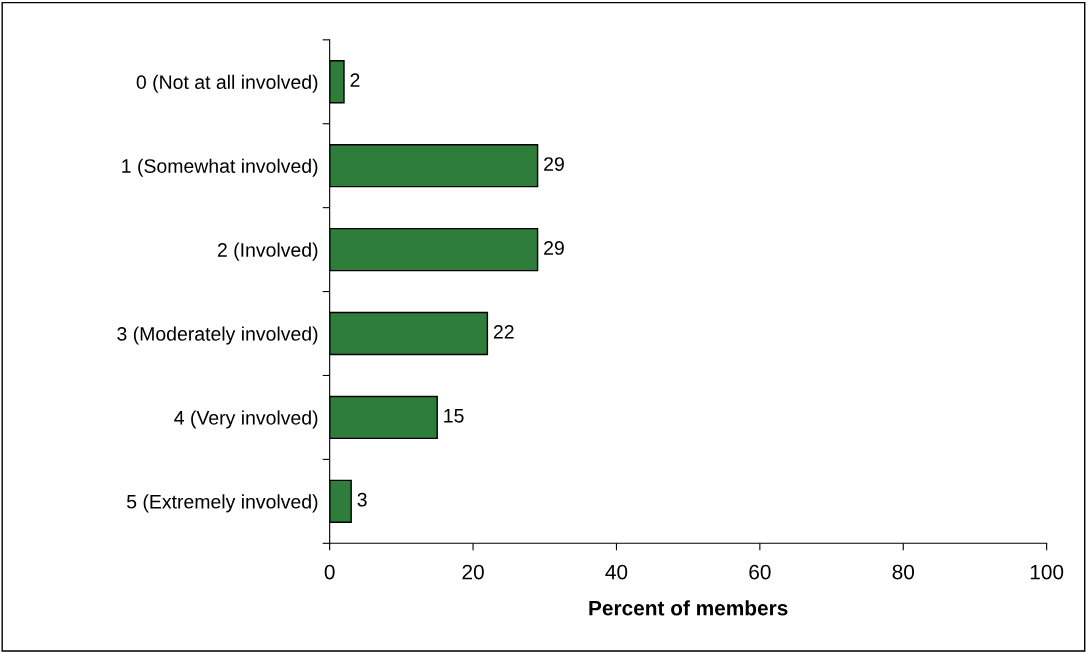  Describe the element at coordinates (1047, 572) in the screenshot. I see `x-tick-label: 100` at that location.